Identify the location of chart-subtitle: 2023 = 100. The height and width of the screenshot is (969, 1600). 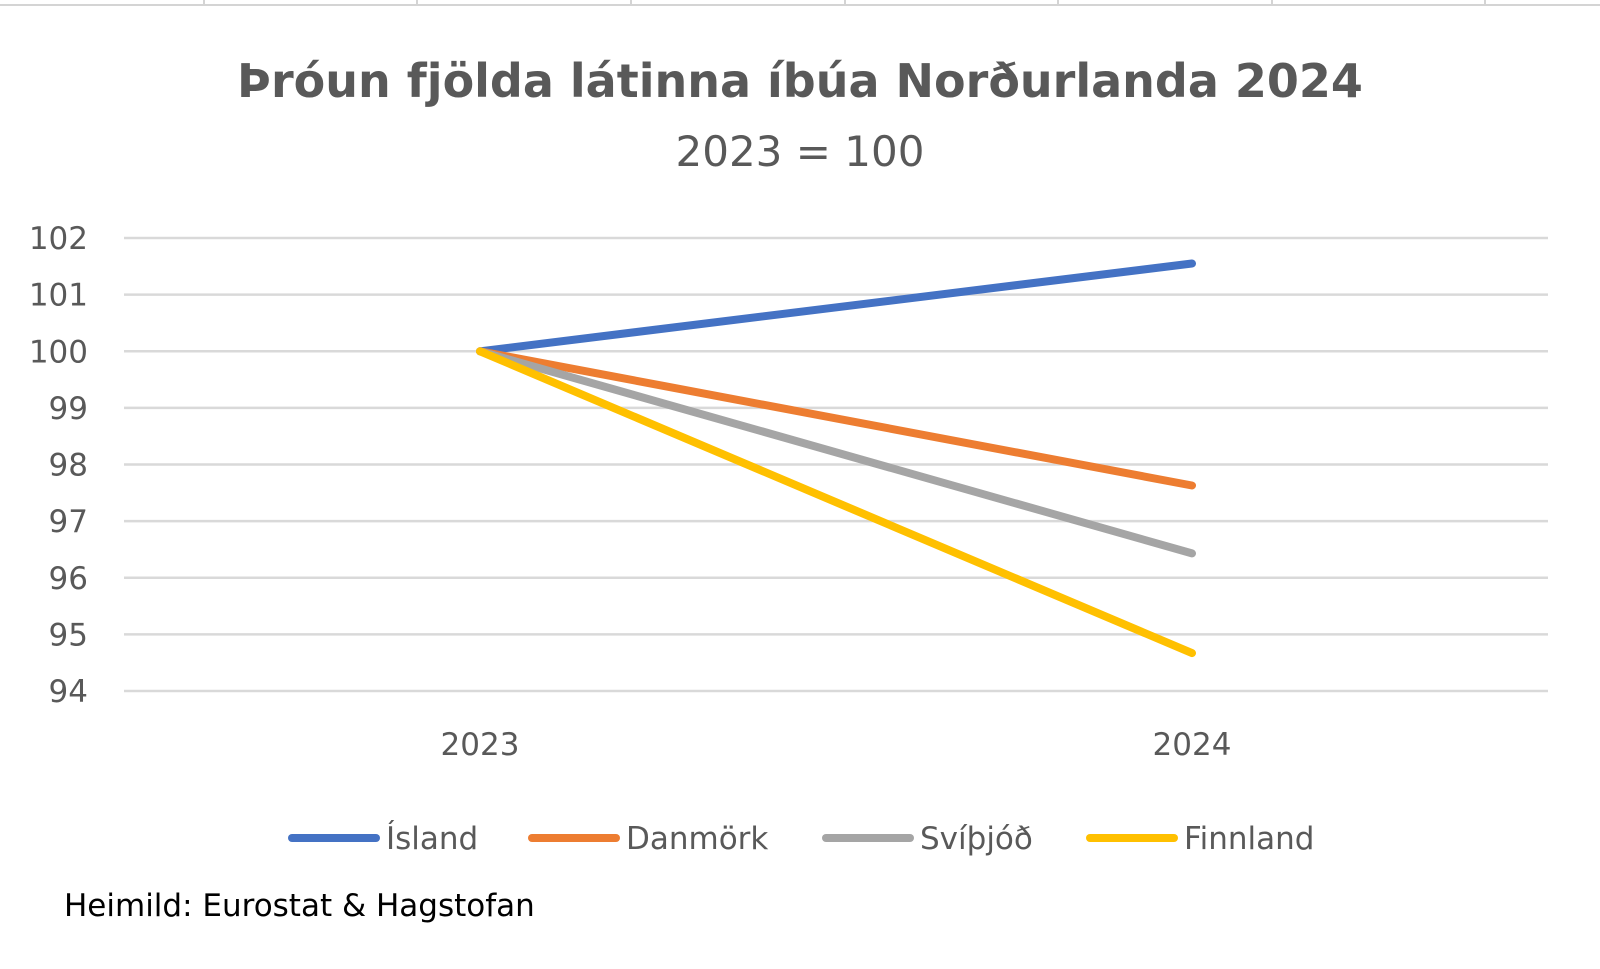
(800, 151).